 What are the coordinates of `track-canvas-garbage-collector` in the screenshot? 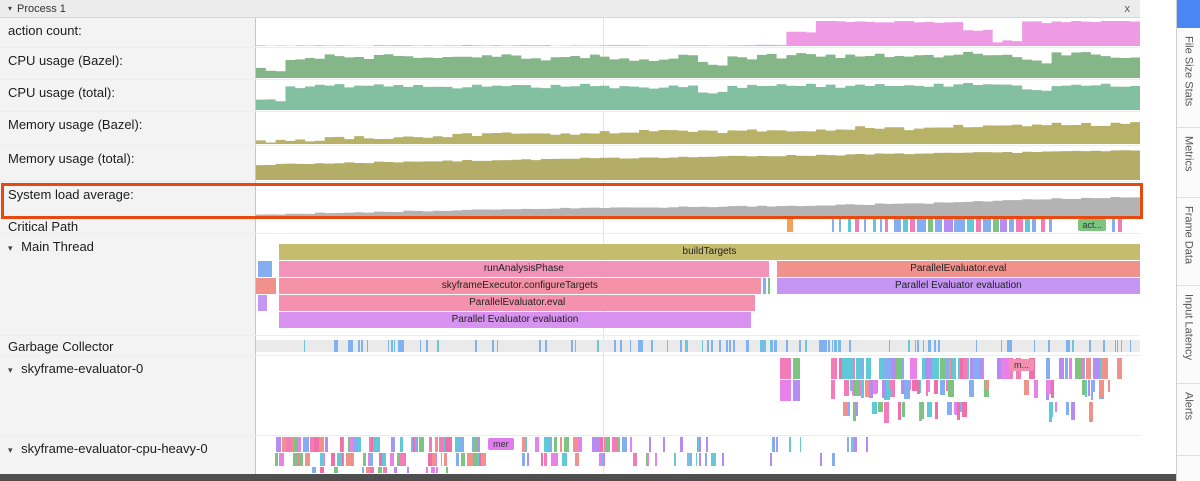 It's located at (698, 345).